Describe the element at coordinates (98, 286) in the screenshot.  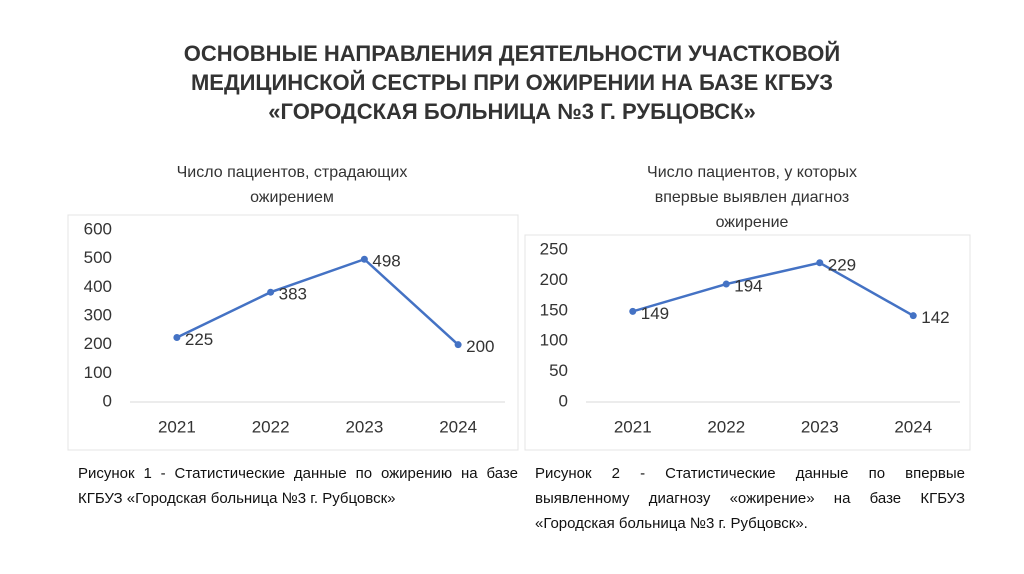
I see `y-tick-label: 400` at that location.